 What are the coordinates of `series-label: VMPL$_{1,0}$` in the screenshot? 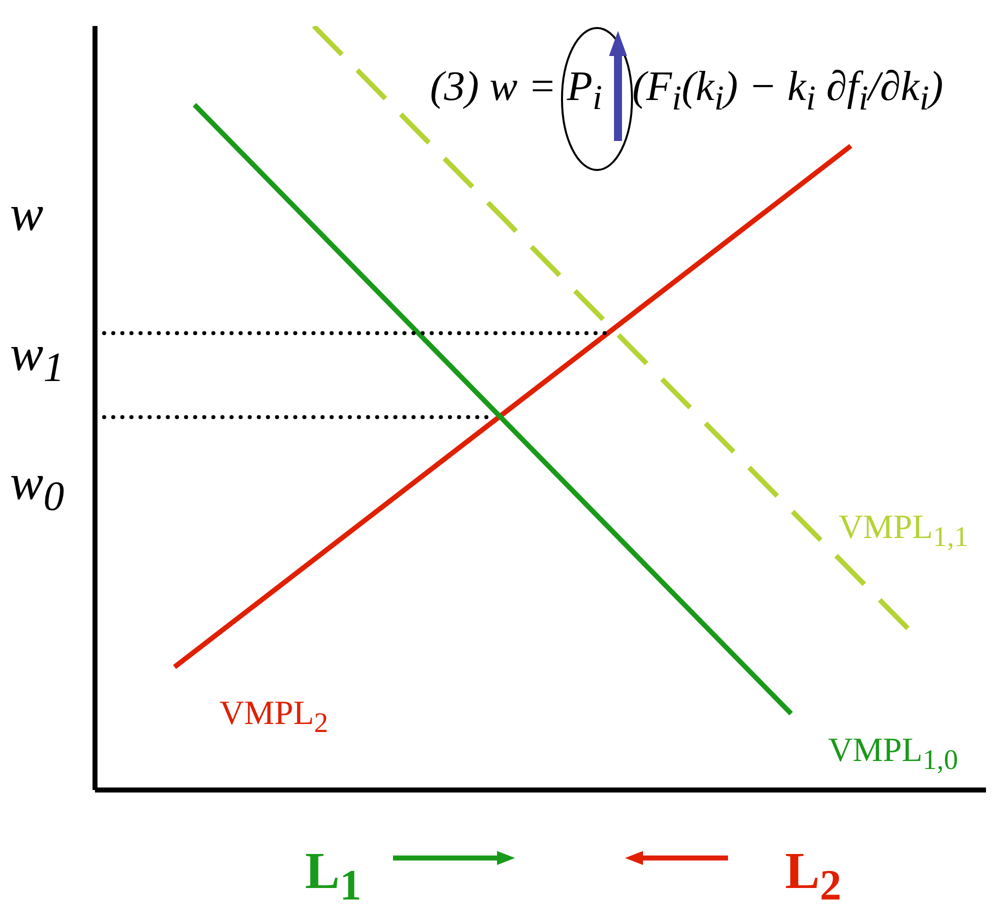 It's located at (893, 754).